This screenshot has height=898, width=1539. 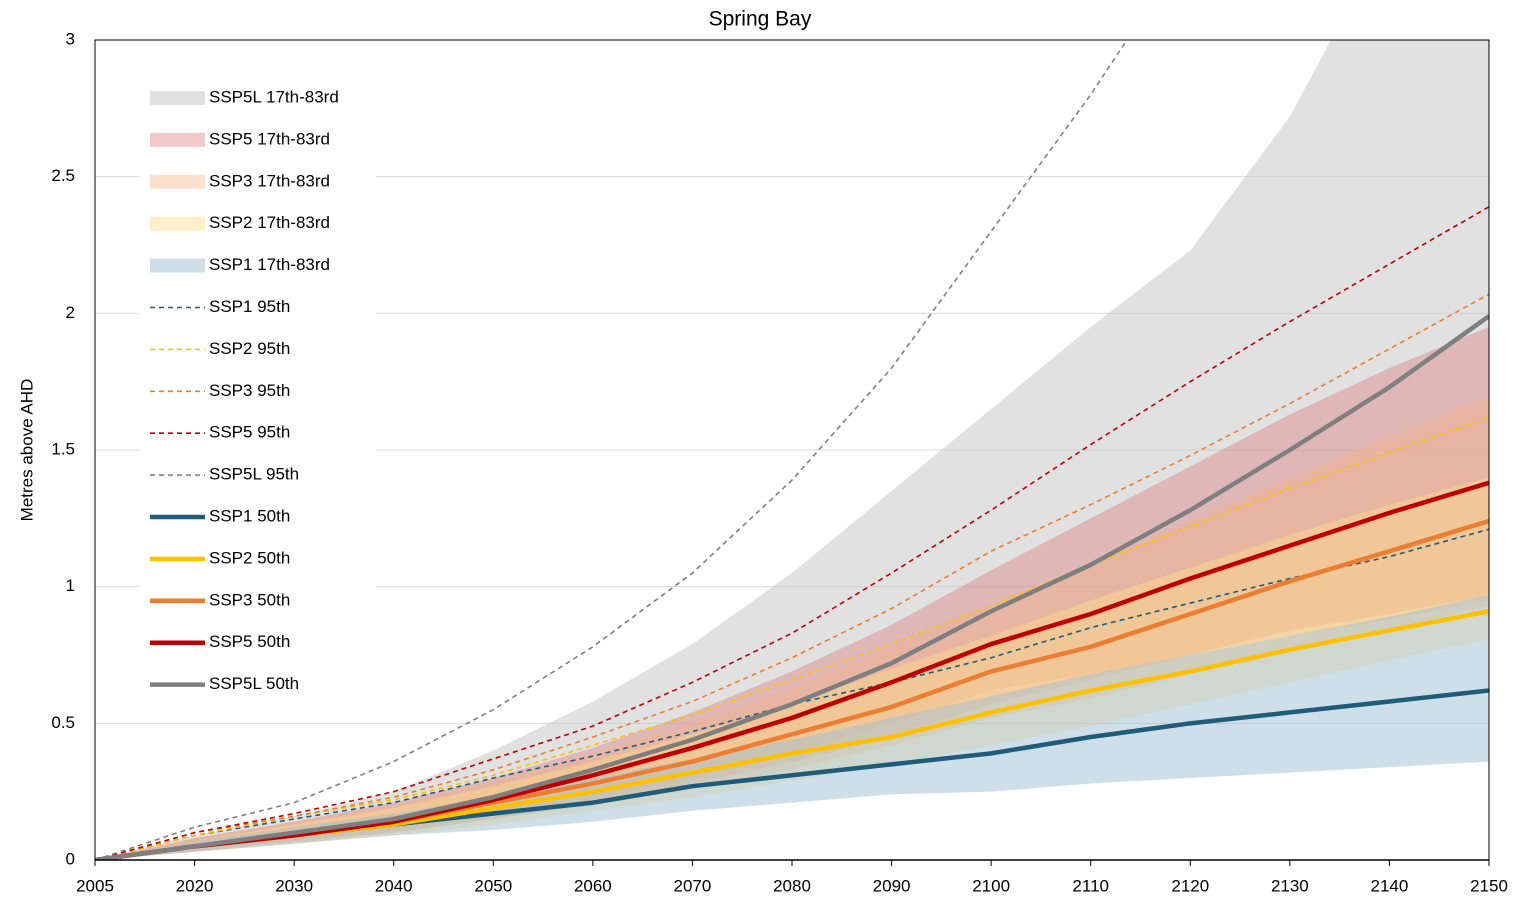 What do you see at coordinates (70, 585) in the screenshot?
I see `y-tick-label: 1` at bounding box center [70, 585].